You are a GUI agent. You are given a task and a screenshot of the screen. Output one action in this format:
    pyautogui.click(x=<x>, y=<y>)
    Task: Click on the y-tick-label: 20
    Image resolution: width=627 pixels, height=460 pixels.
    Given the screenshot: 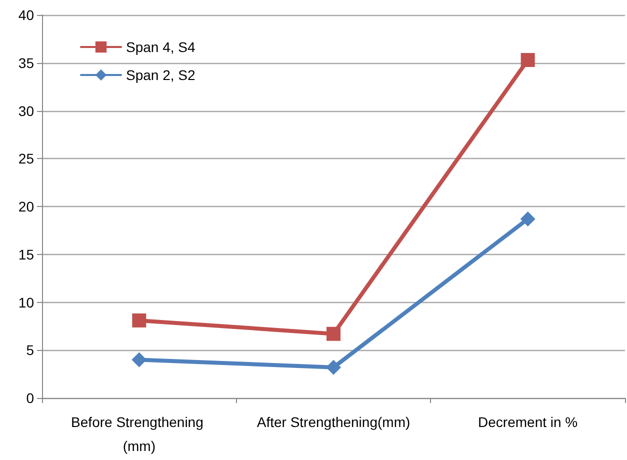 What is the action you would take?
    pyautogui.click(x=26, y=206)
    